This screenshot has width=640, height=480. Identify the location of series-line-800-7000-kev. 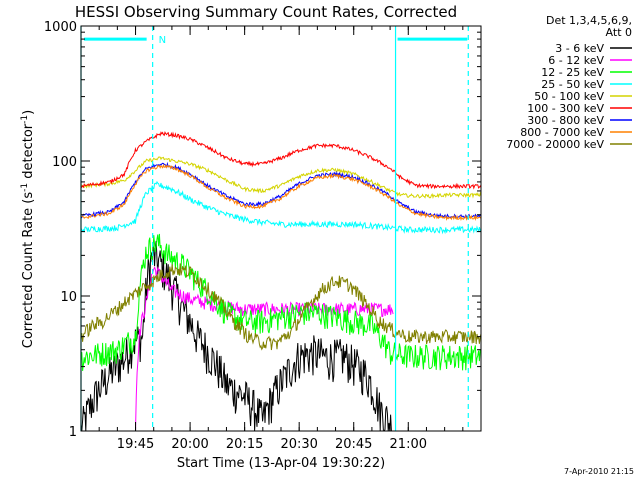
(281, 192).